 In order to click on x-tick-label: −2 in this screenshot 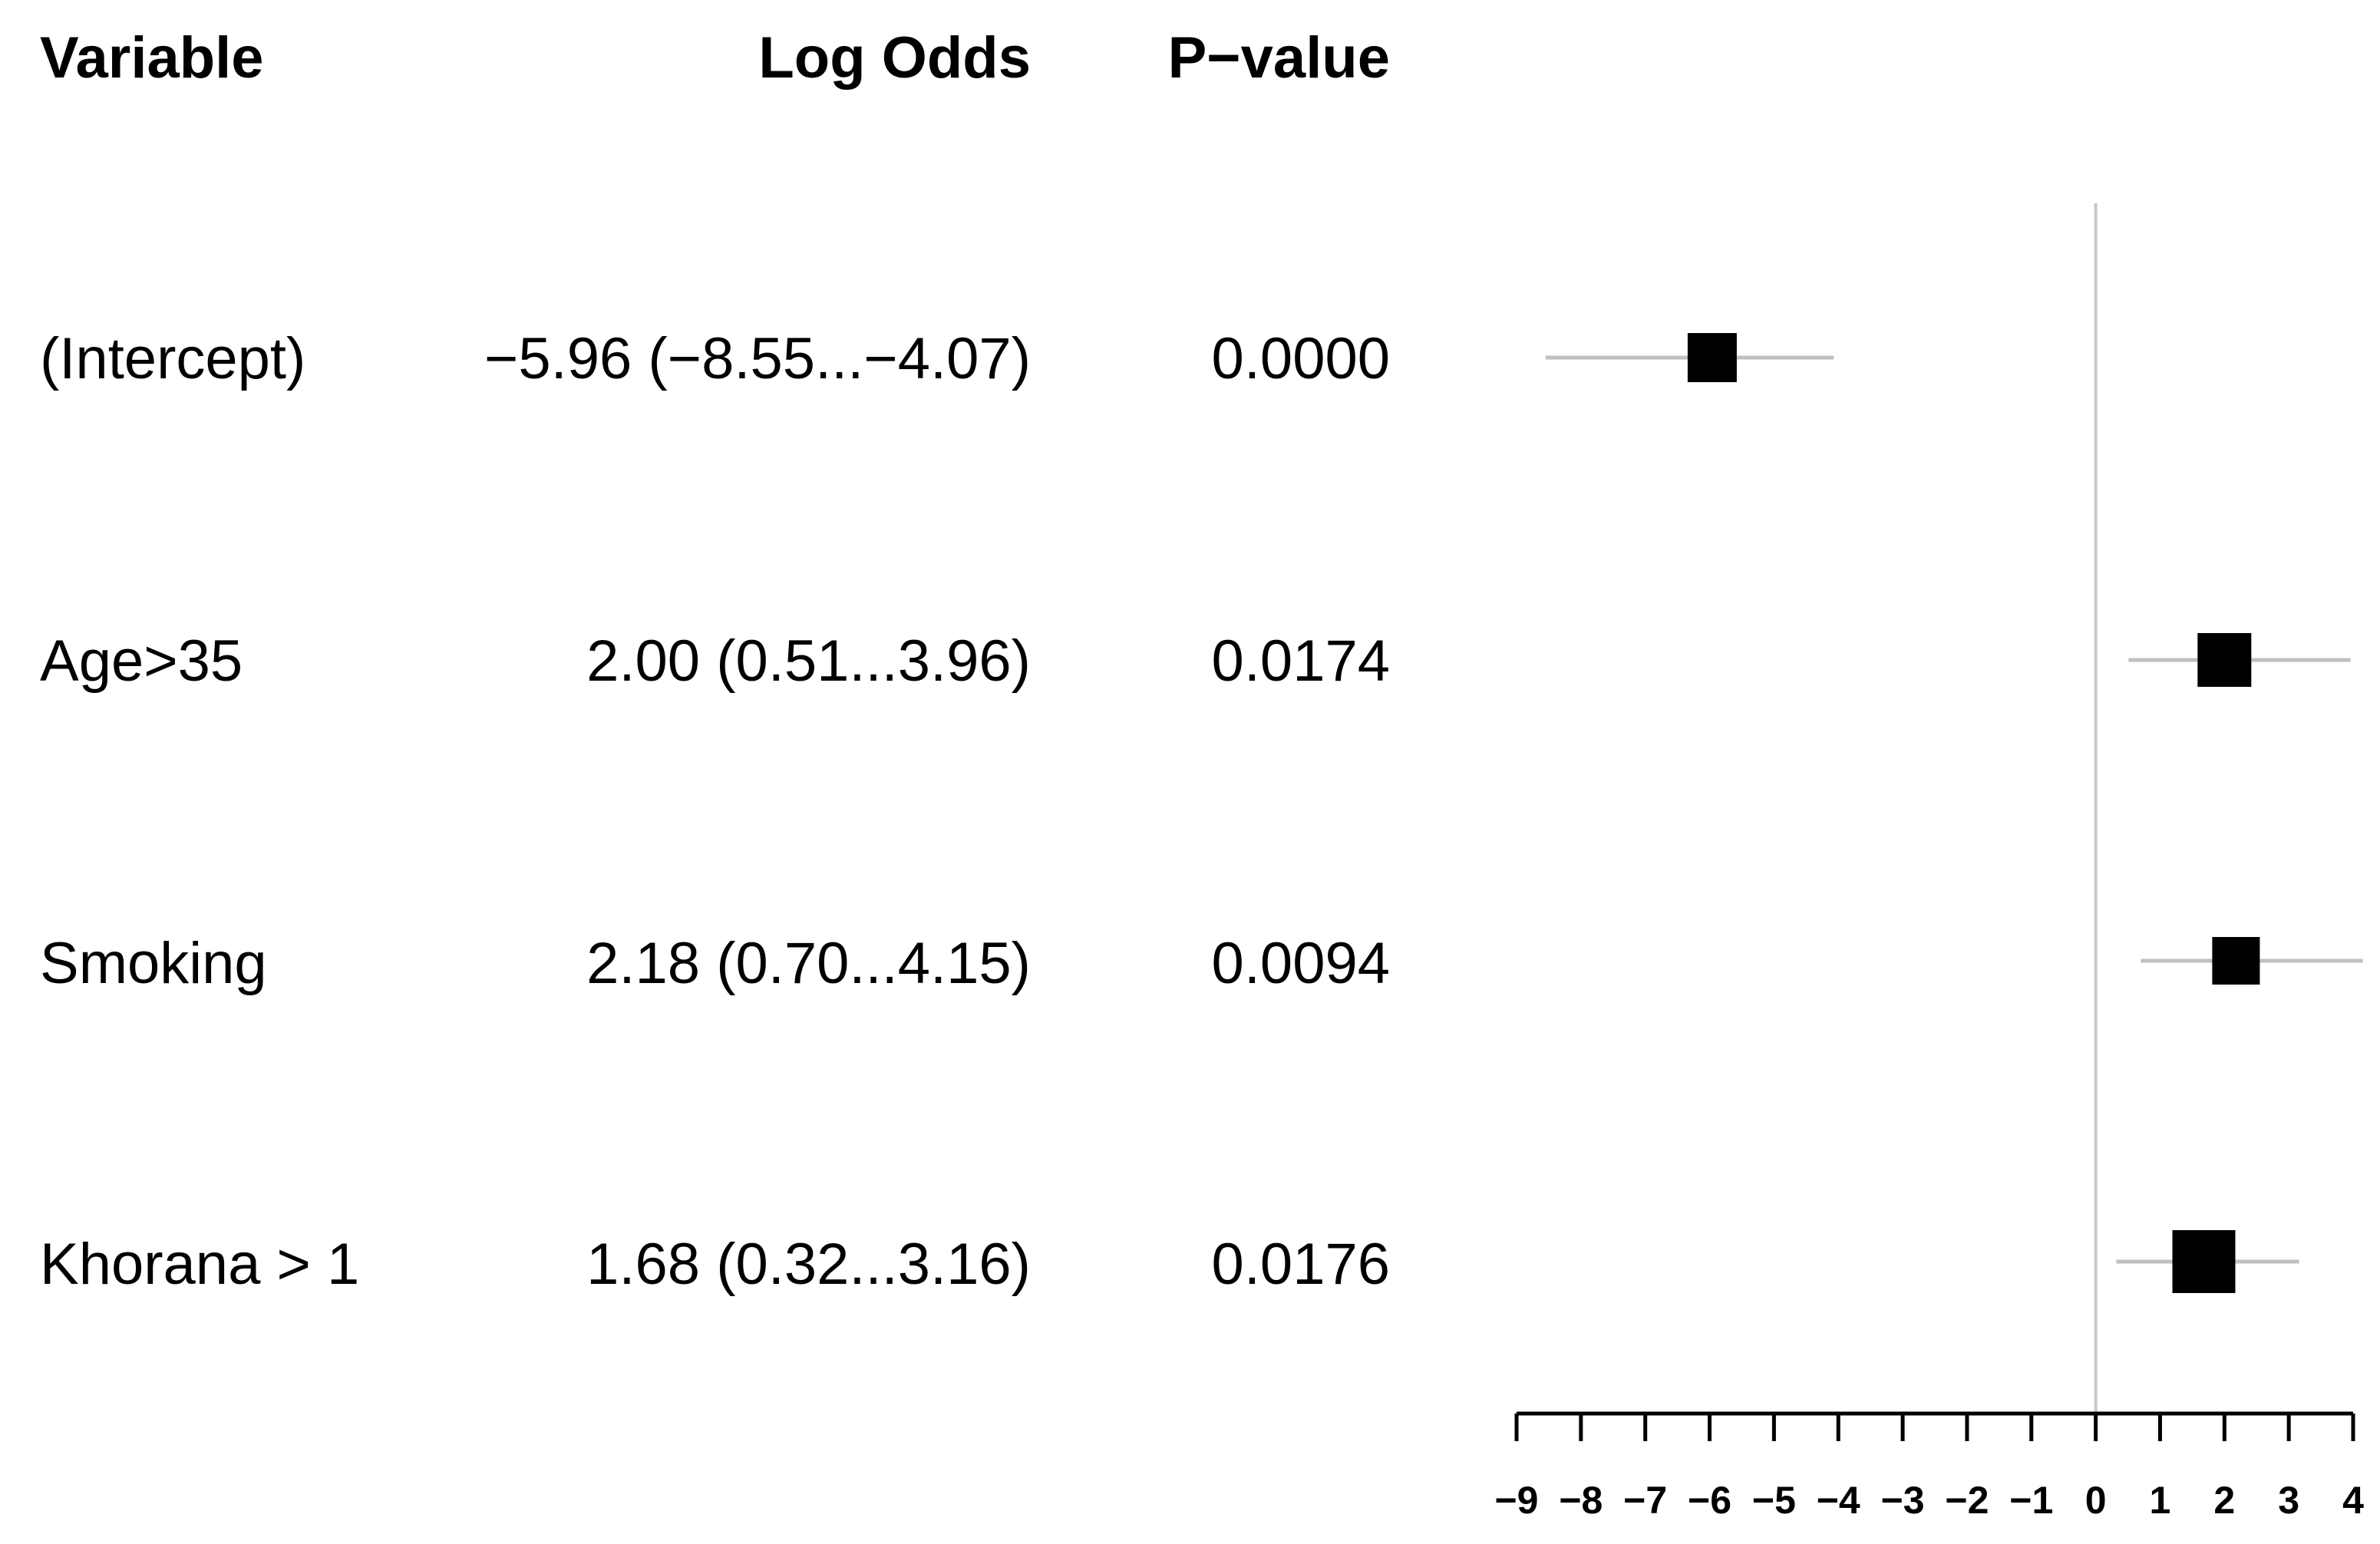, I will do `click(1967, 1500)`.